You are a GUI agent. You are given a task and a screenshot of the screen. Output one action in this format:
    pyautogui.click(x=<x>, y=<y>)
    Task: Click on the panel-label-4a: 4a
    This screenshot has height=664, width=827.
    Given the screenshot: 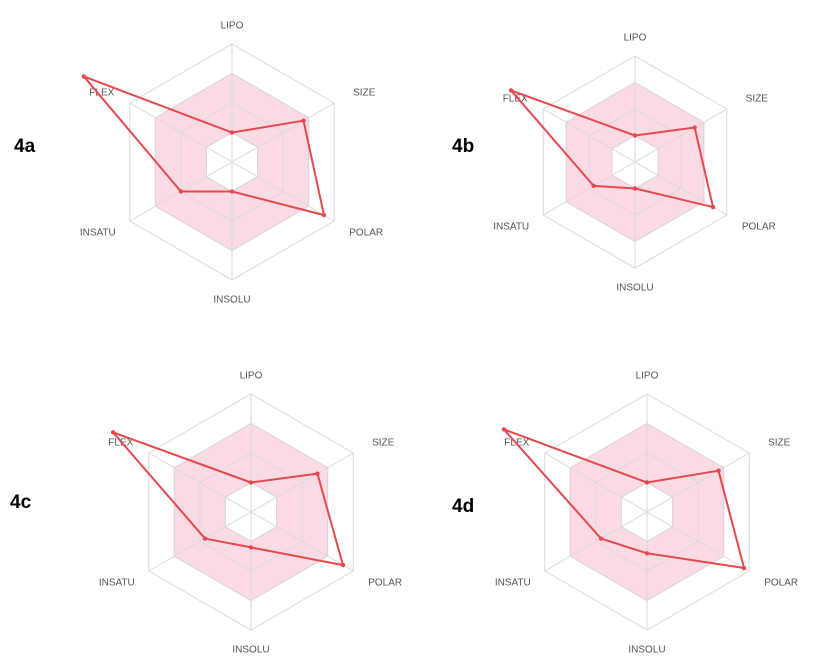 What is the action you would take?
    pyautogui.click(x=25, y=146)
    